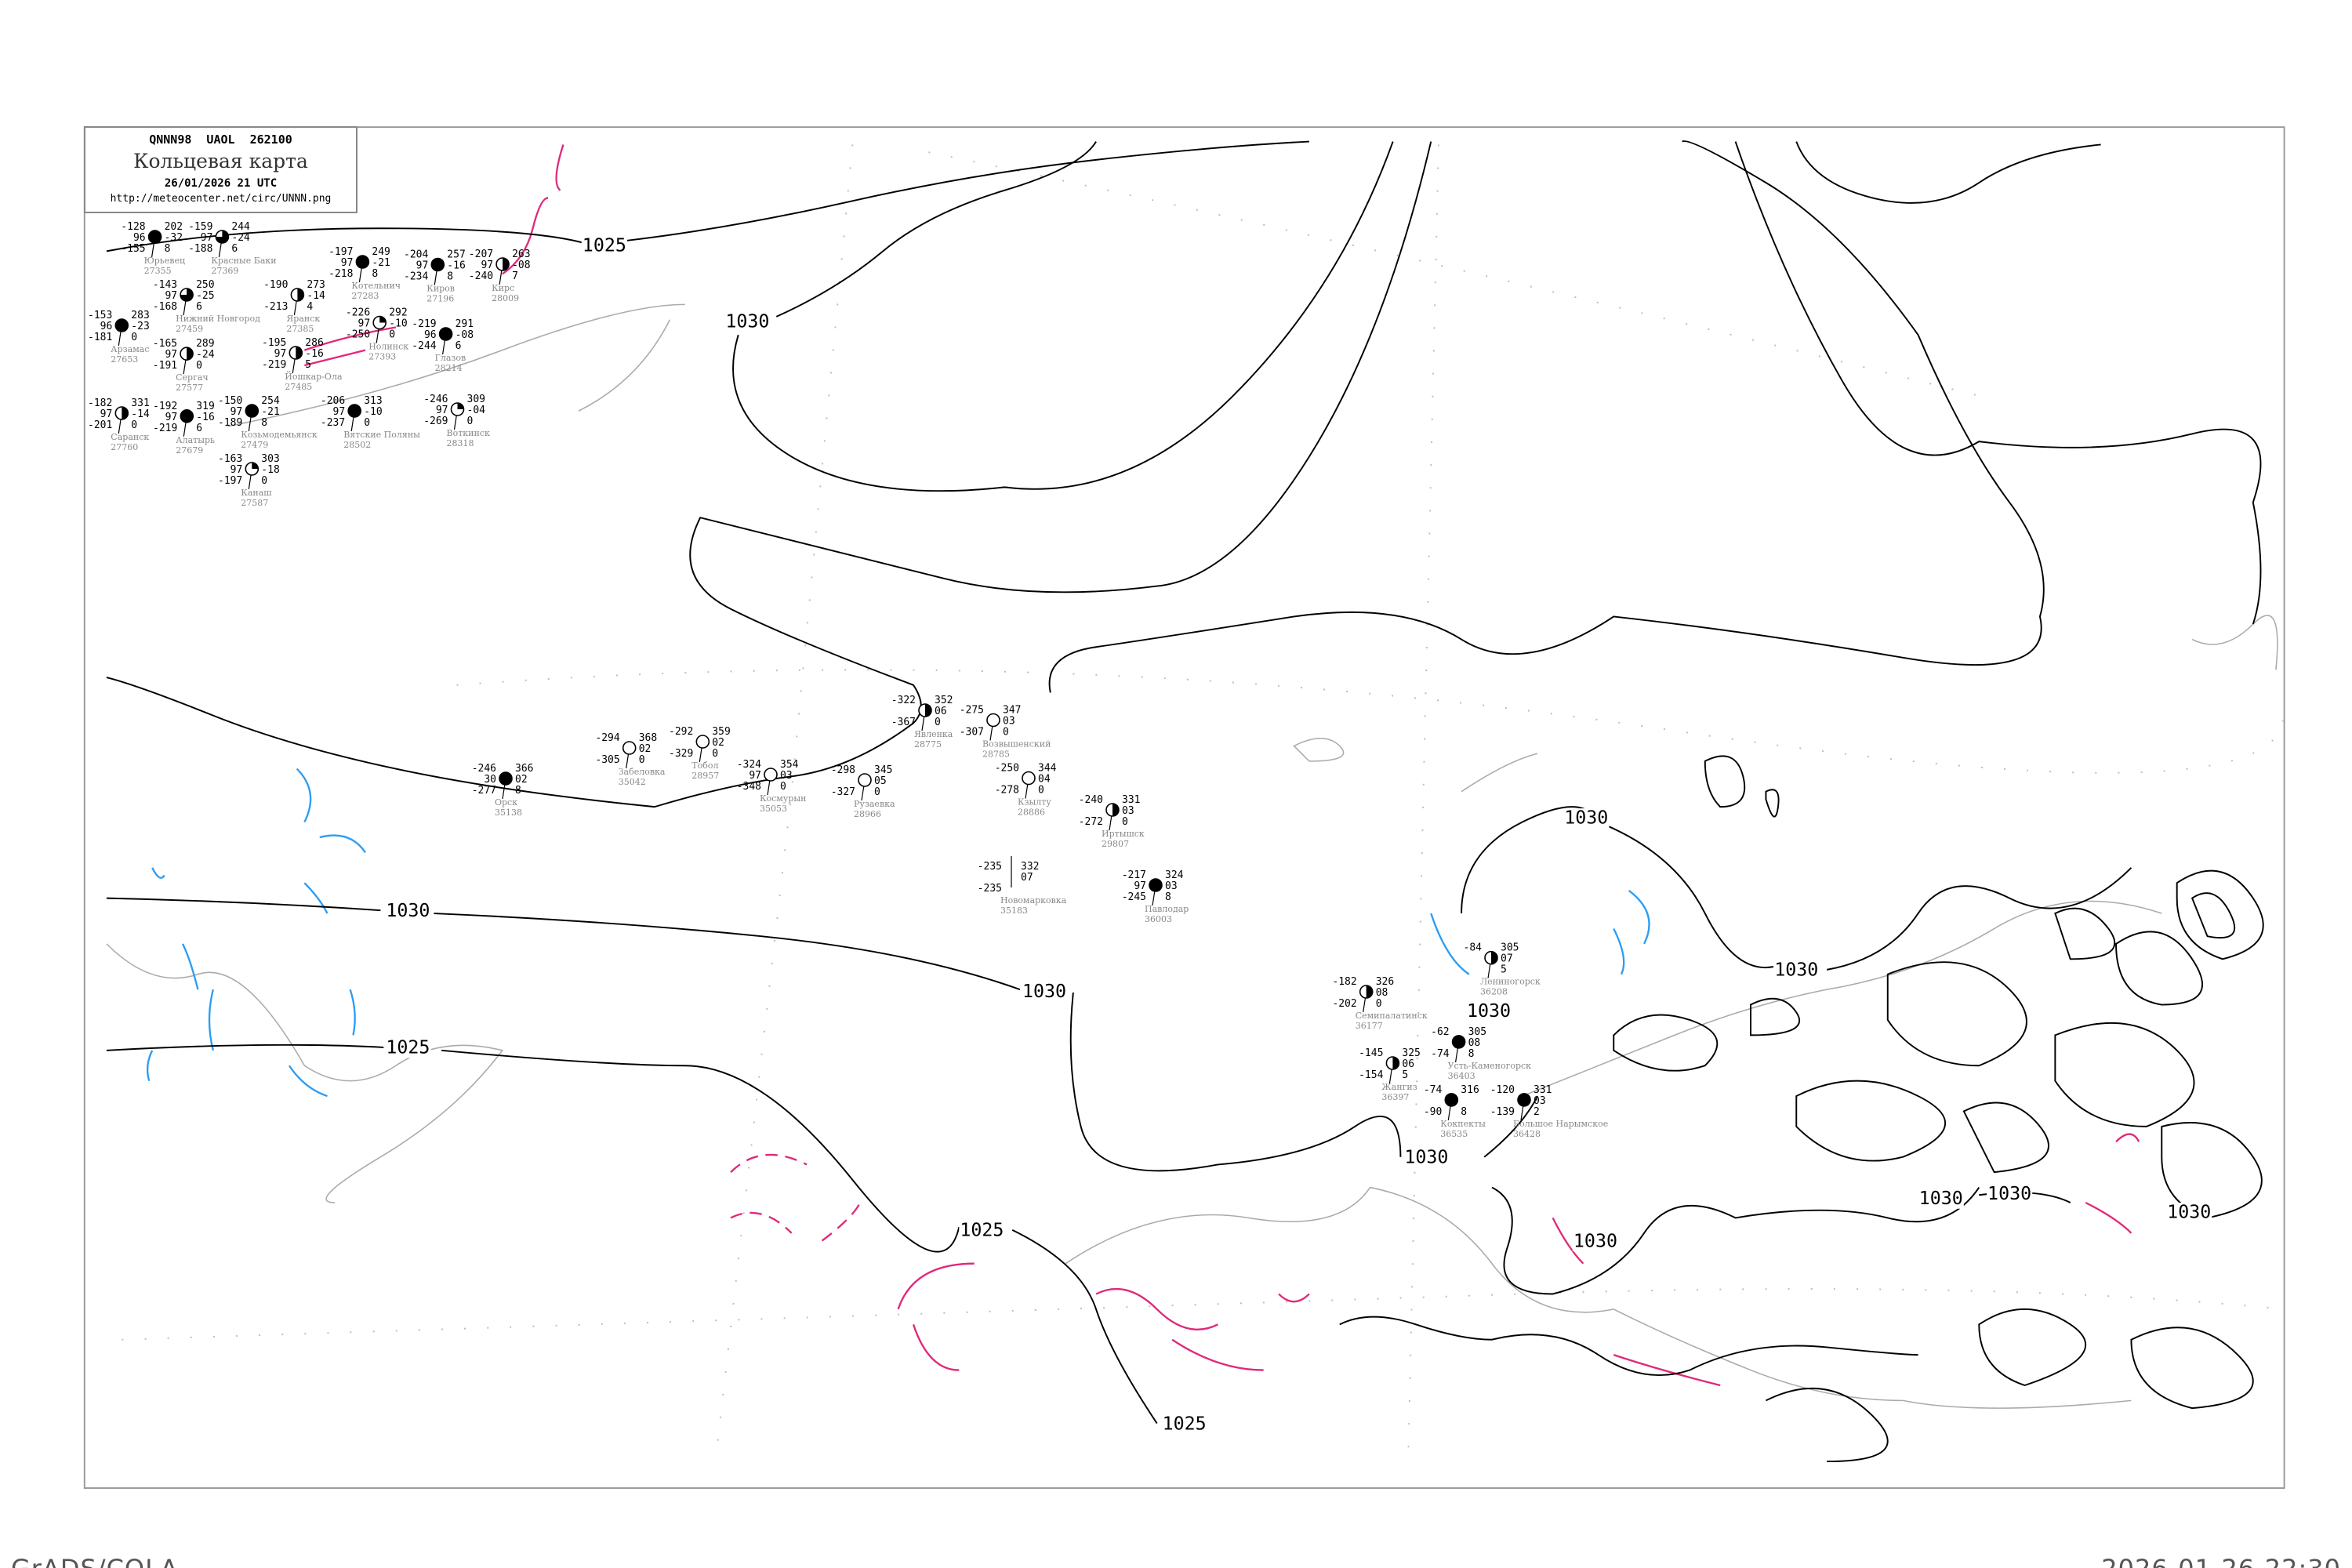 The width and height of the screenshot is (2352, 1568). Describe the element at coordinates (1012, 711) in the screenshot. I see `station-p: 347` at that location.